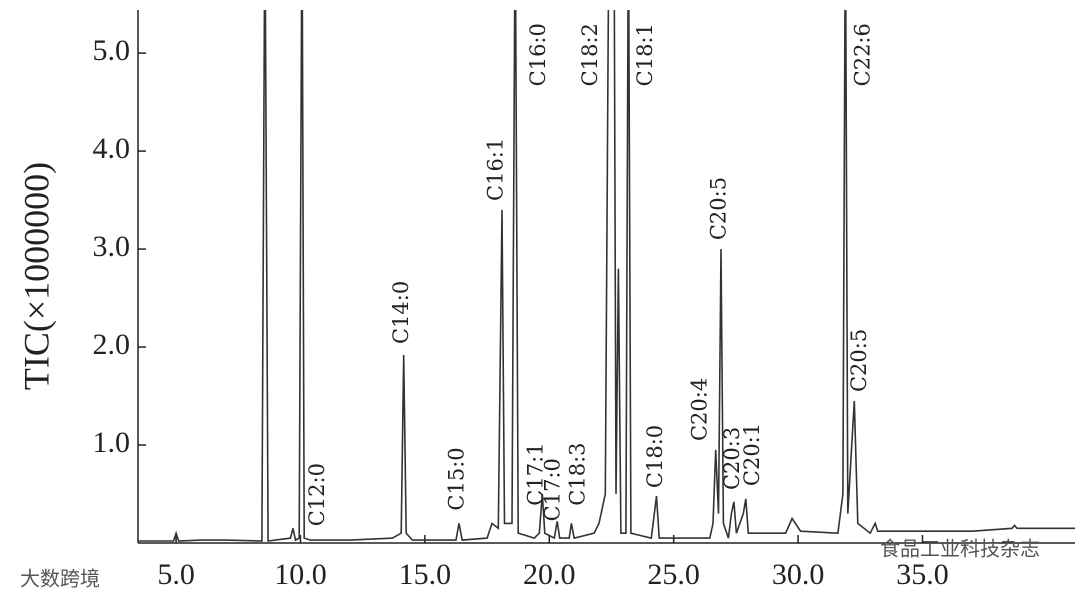  Describe the element at coordinates (655, 456) in the screenshot. I see `peak-label: C18:0` at that location.